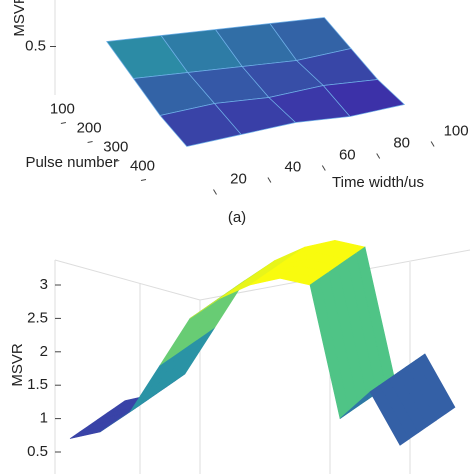 Image resolution: width=474 pixels, height=474 pixels. Describe the element at coordinates (456, 130) in the screenshot. I see `x-tick-label: 100` at that location.